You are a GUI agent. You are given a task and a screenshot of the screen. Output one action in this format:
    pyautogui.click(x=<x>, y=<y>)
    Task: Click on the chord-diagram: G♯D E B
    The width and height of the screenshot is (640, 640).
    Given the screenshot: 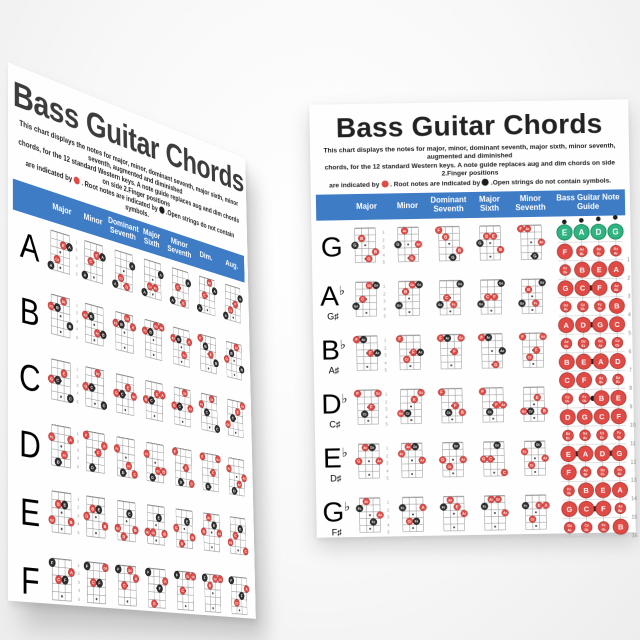 What is the action you would take?
    pyautogui.click(x=126, y=520)
    